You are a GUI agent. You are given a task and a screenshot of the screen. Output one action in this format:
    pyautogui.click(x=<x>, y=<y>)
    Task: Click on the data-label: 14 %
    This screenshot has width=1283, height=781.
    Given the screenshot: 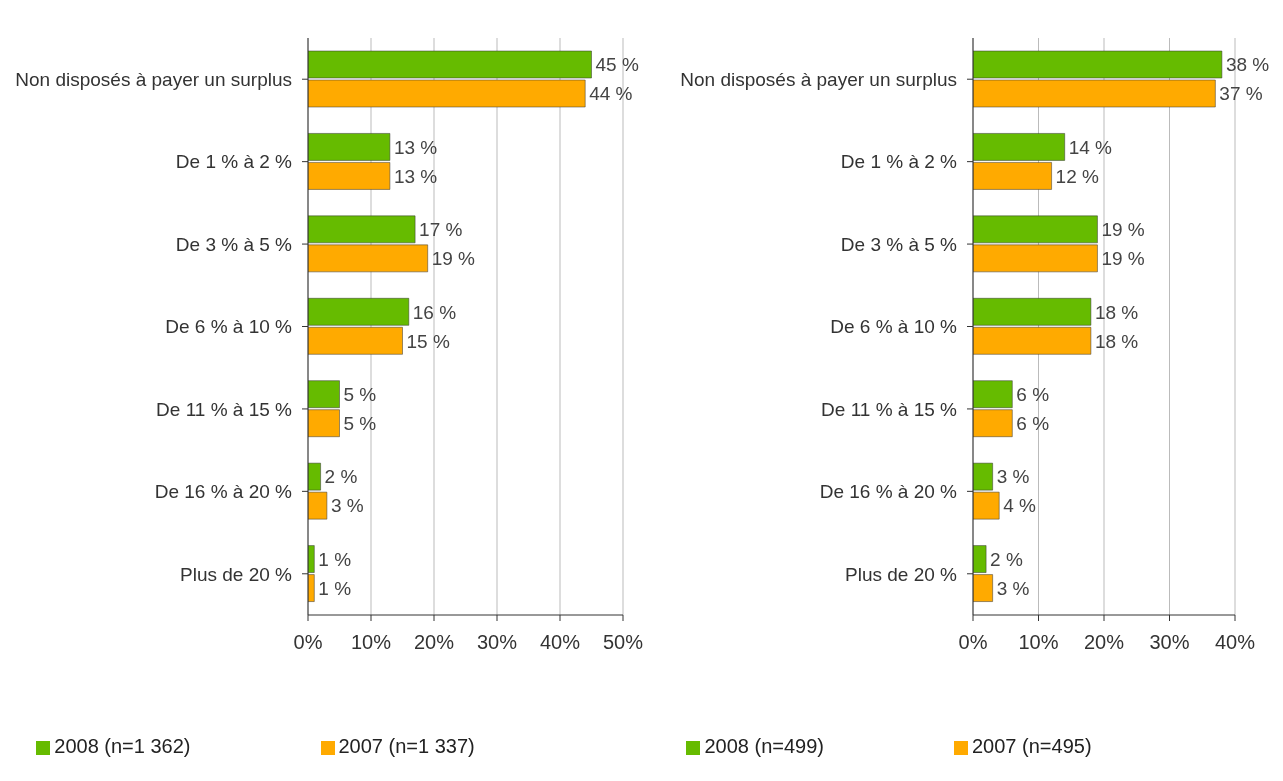 What is the action you would take?
    pyautogui.click(x=1090, y=147)
    